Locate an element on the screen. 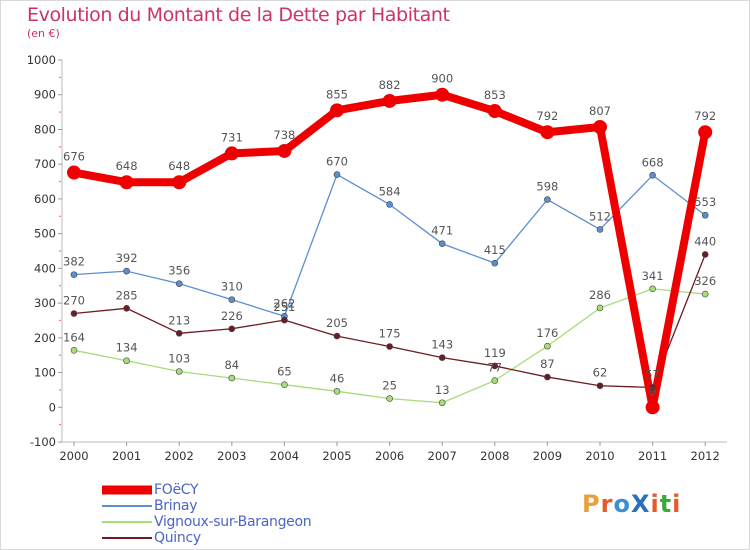  y-tick-label: -100 is located at coordinates (43, 442).